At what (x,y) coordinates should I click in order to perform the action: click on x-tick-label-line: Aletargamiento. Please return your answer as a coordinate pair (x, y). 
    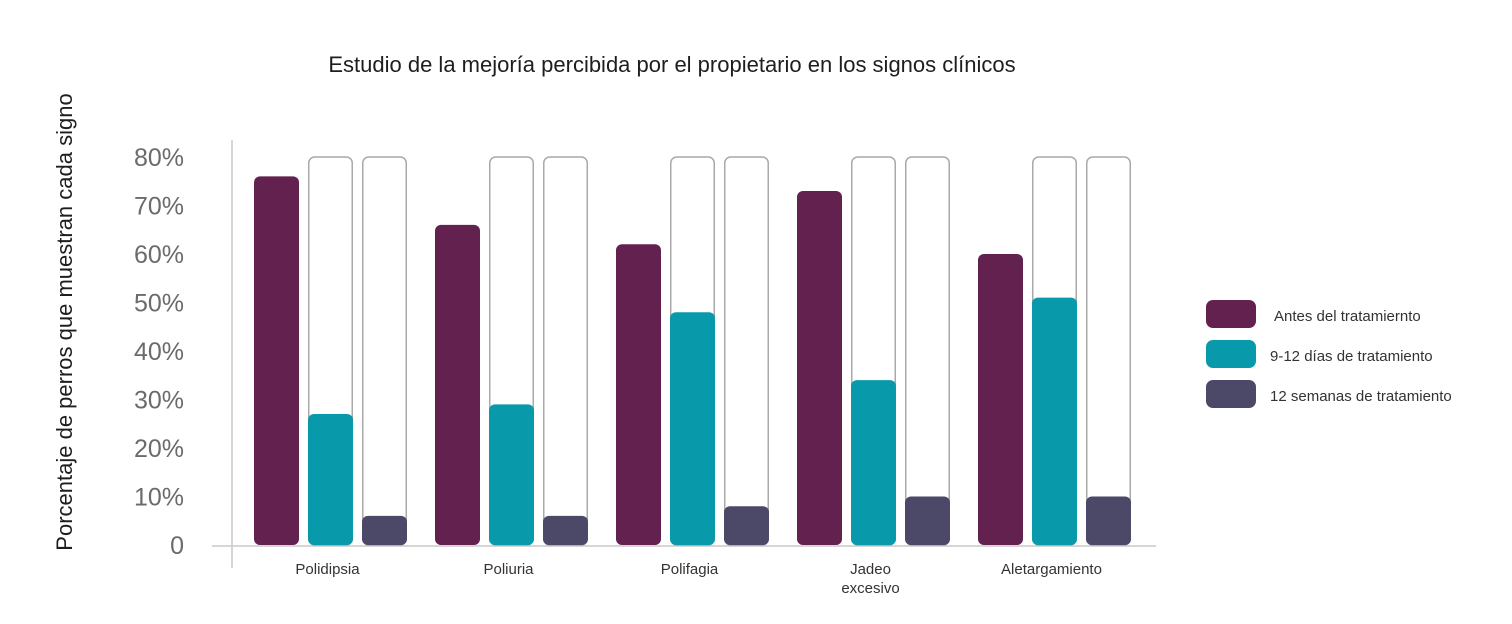
    Looking at the image, I should click on (1051, 569).